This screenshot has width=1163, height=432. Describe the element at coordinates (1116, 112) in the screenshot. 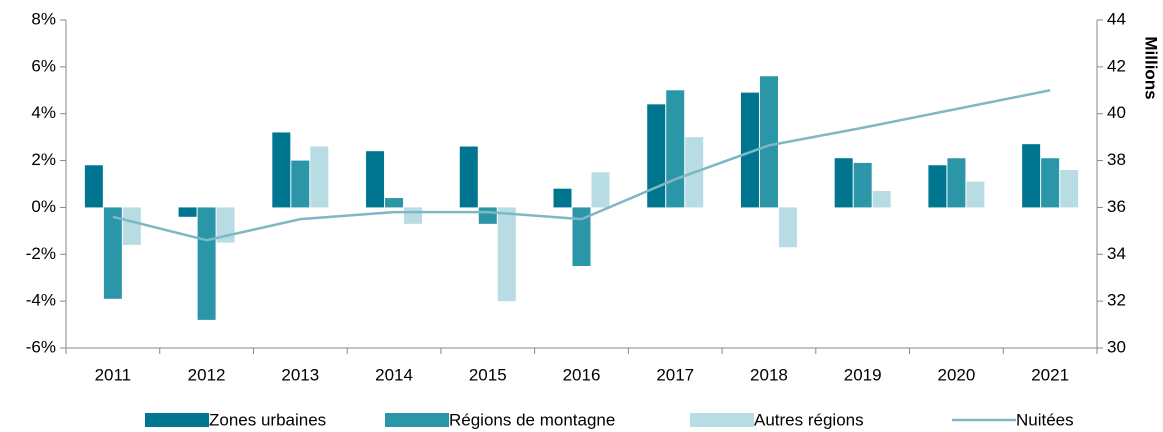

I see `y2-tick-label: 40` at that location.